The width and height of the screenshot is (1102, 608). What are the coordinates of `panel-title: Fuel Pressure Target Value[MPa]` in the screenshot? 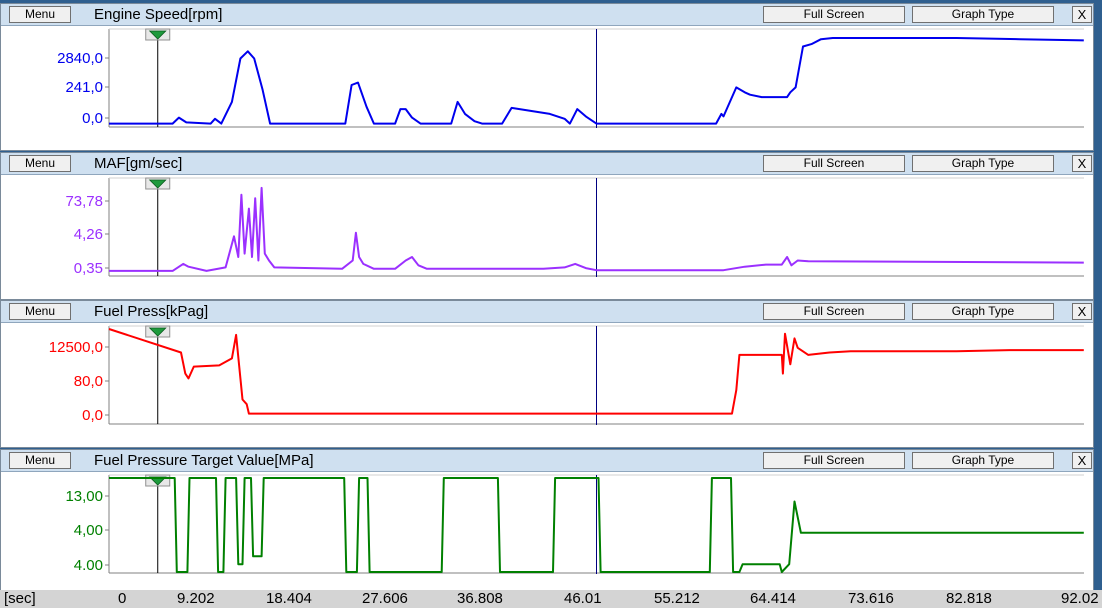 It's located at (204, 460).